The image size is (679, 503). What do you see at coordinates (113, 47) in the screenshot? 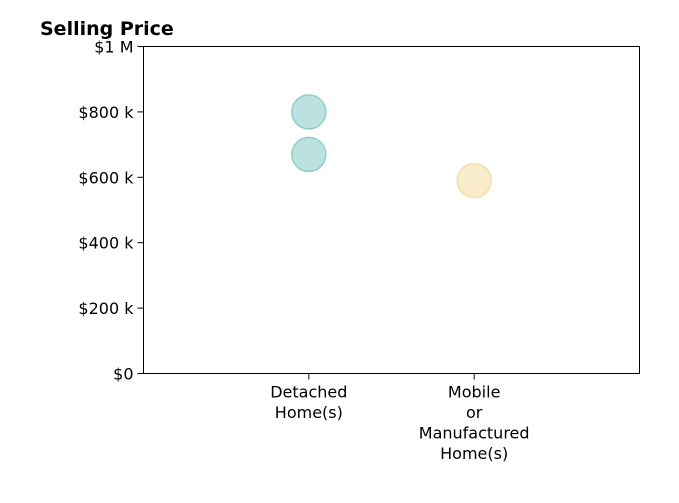
I see `y-tick-label: $1 M` at bounding box center [113, 47].